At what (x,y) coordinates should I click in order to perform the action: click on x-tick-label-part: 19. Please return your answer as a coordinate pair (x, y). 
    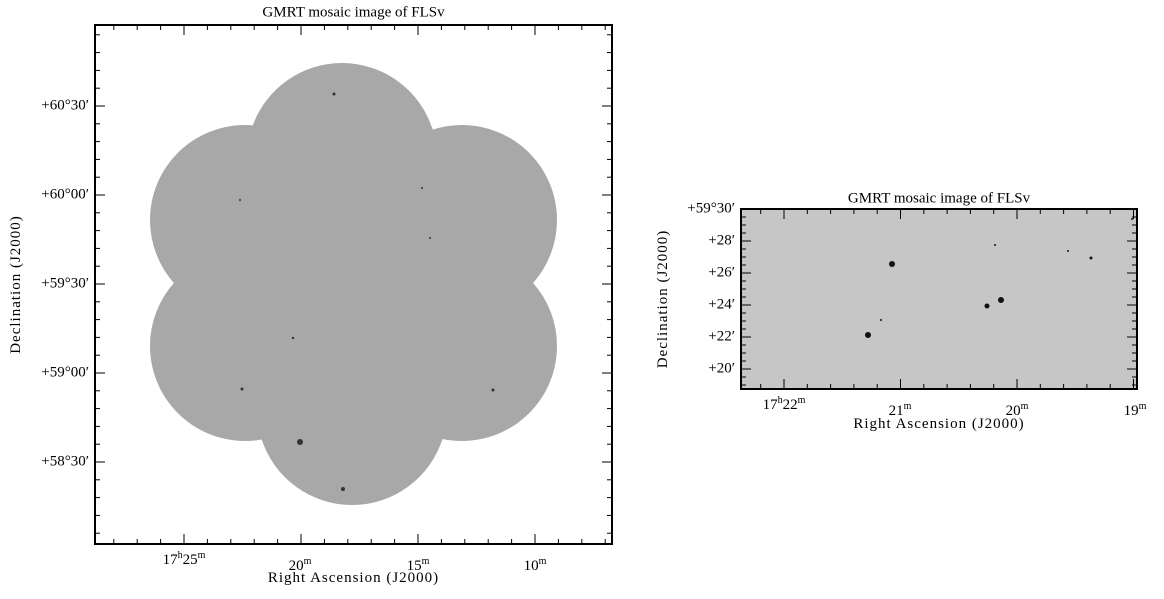
    Looking at the image, I should click on (1131, 411).